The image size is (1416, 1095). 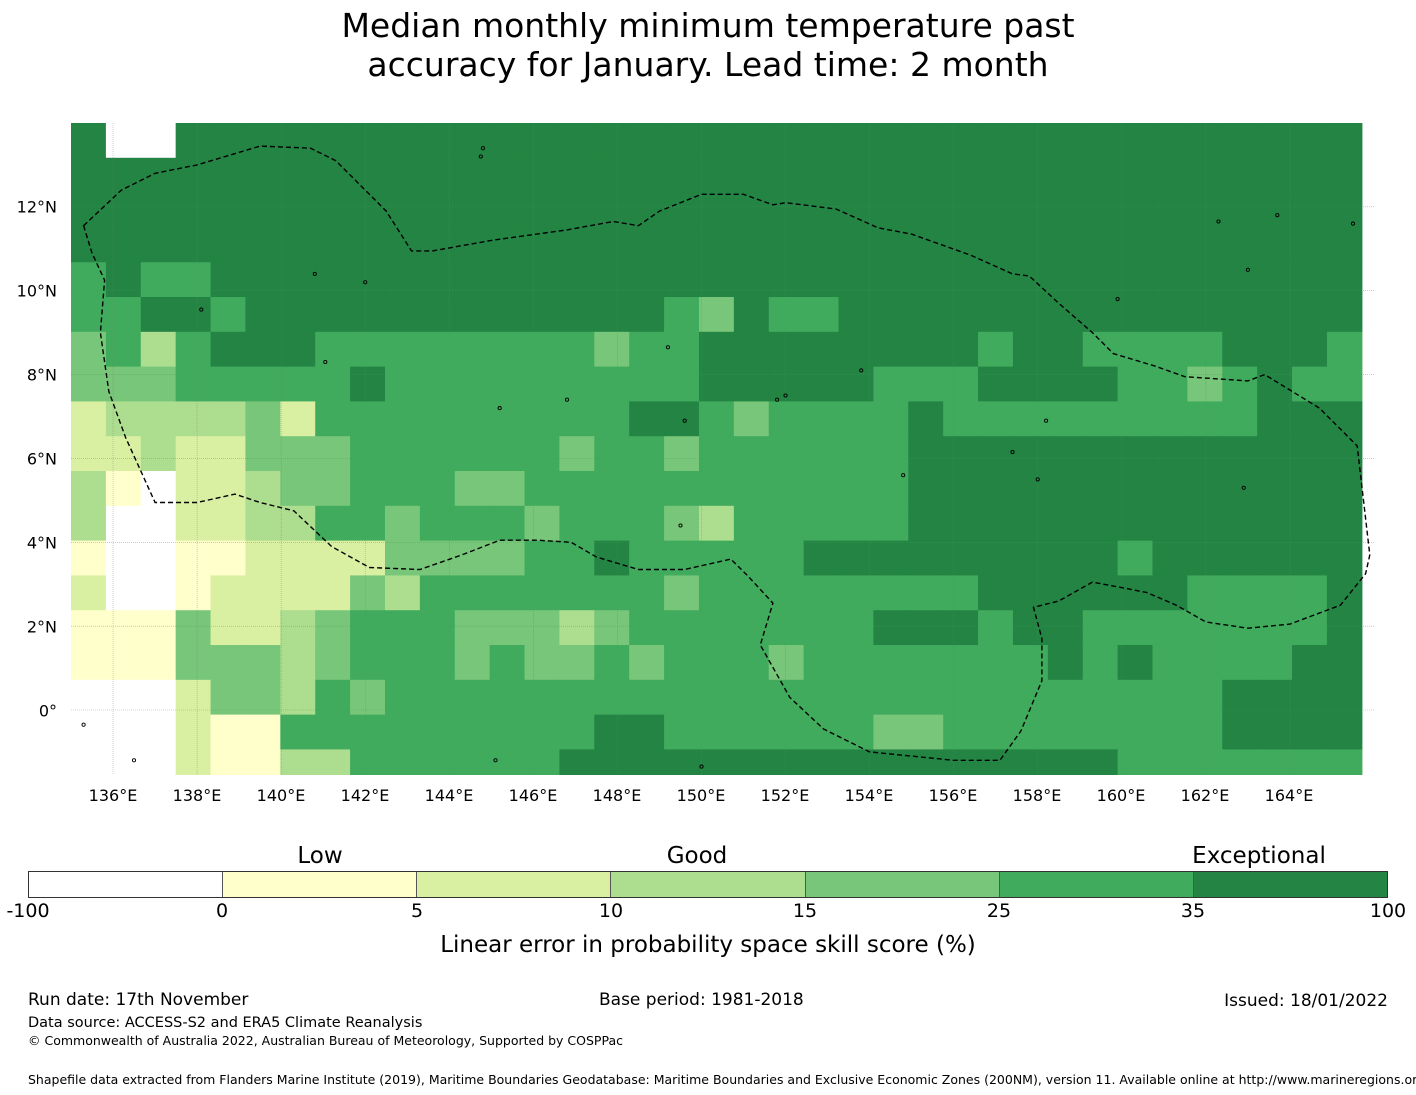 I want to click on lon-label-140e: 140°E, so click(x=281, y=795).